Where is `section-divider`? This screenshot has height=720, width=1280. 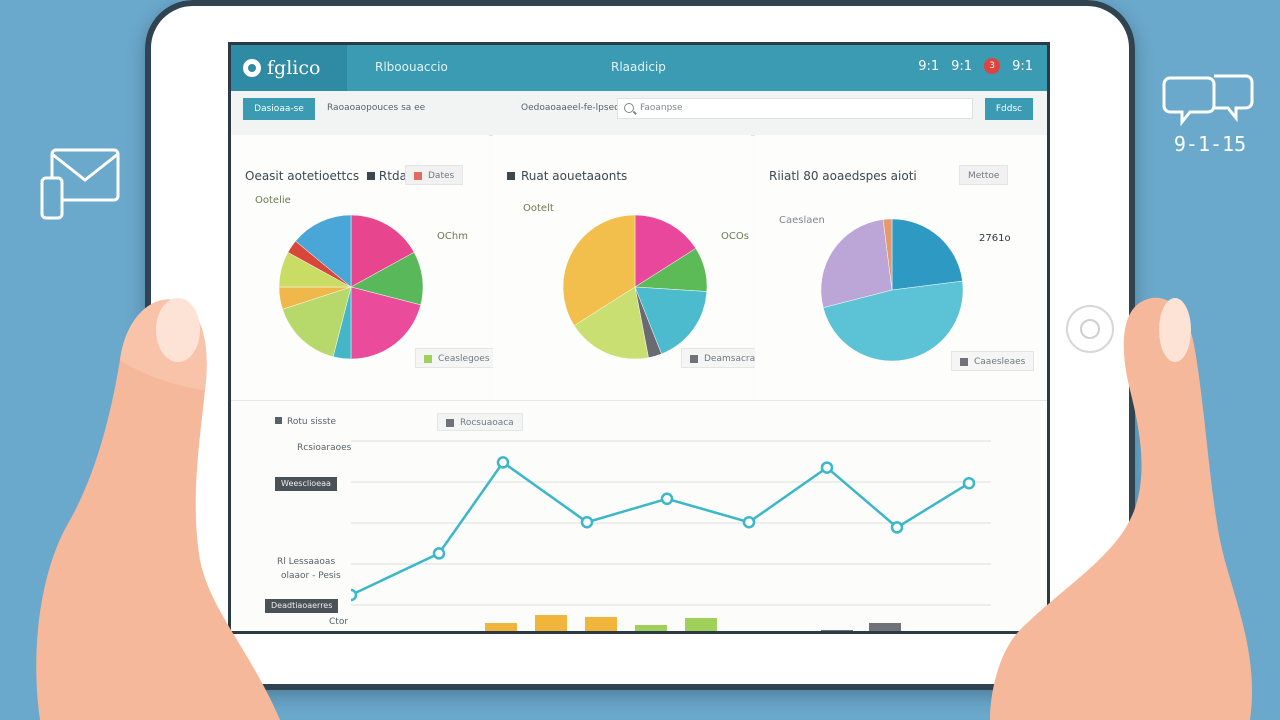 section-divider is located at coordinates (639, 400).